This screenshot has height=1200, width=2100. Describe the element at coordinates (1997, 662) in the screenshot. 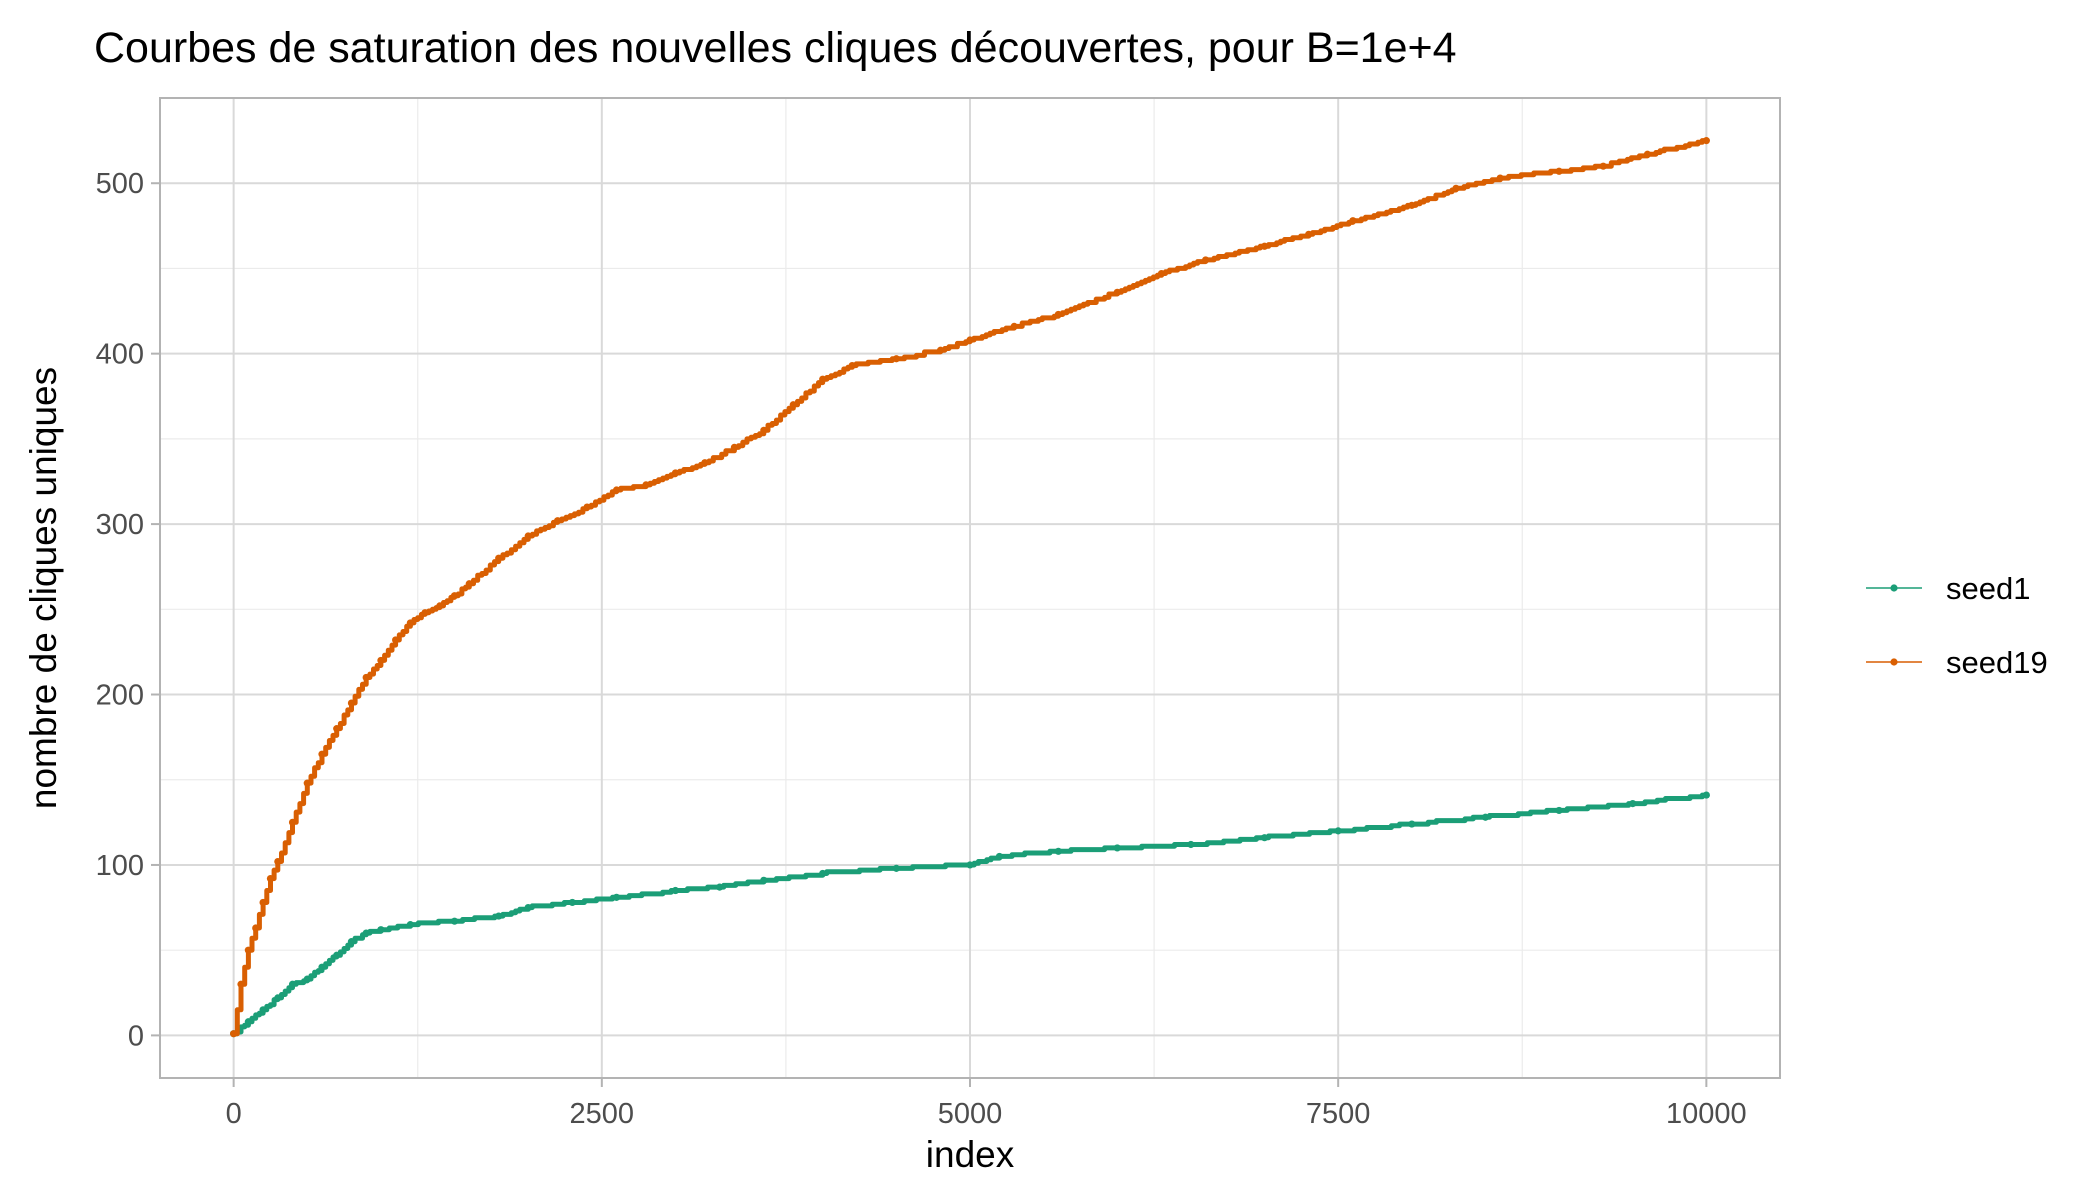

I see `legend-label: seed19` at that location.